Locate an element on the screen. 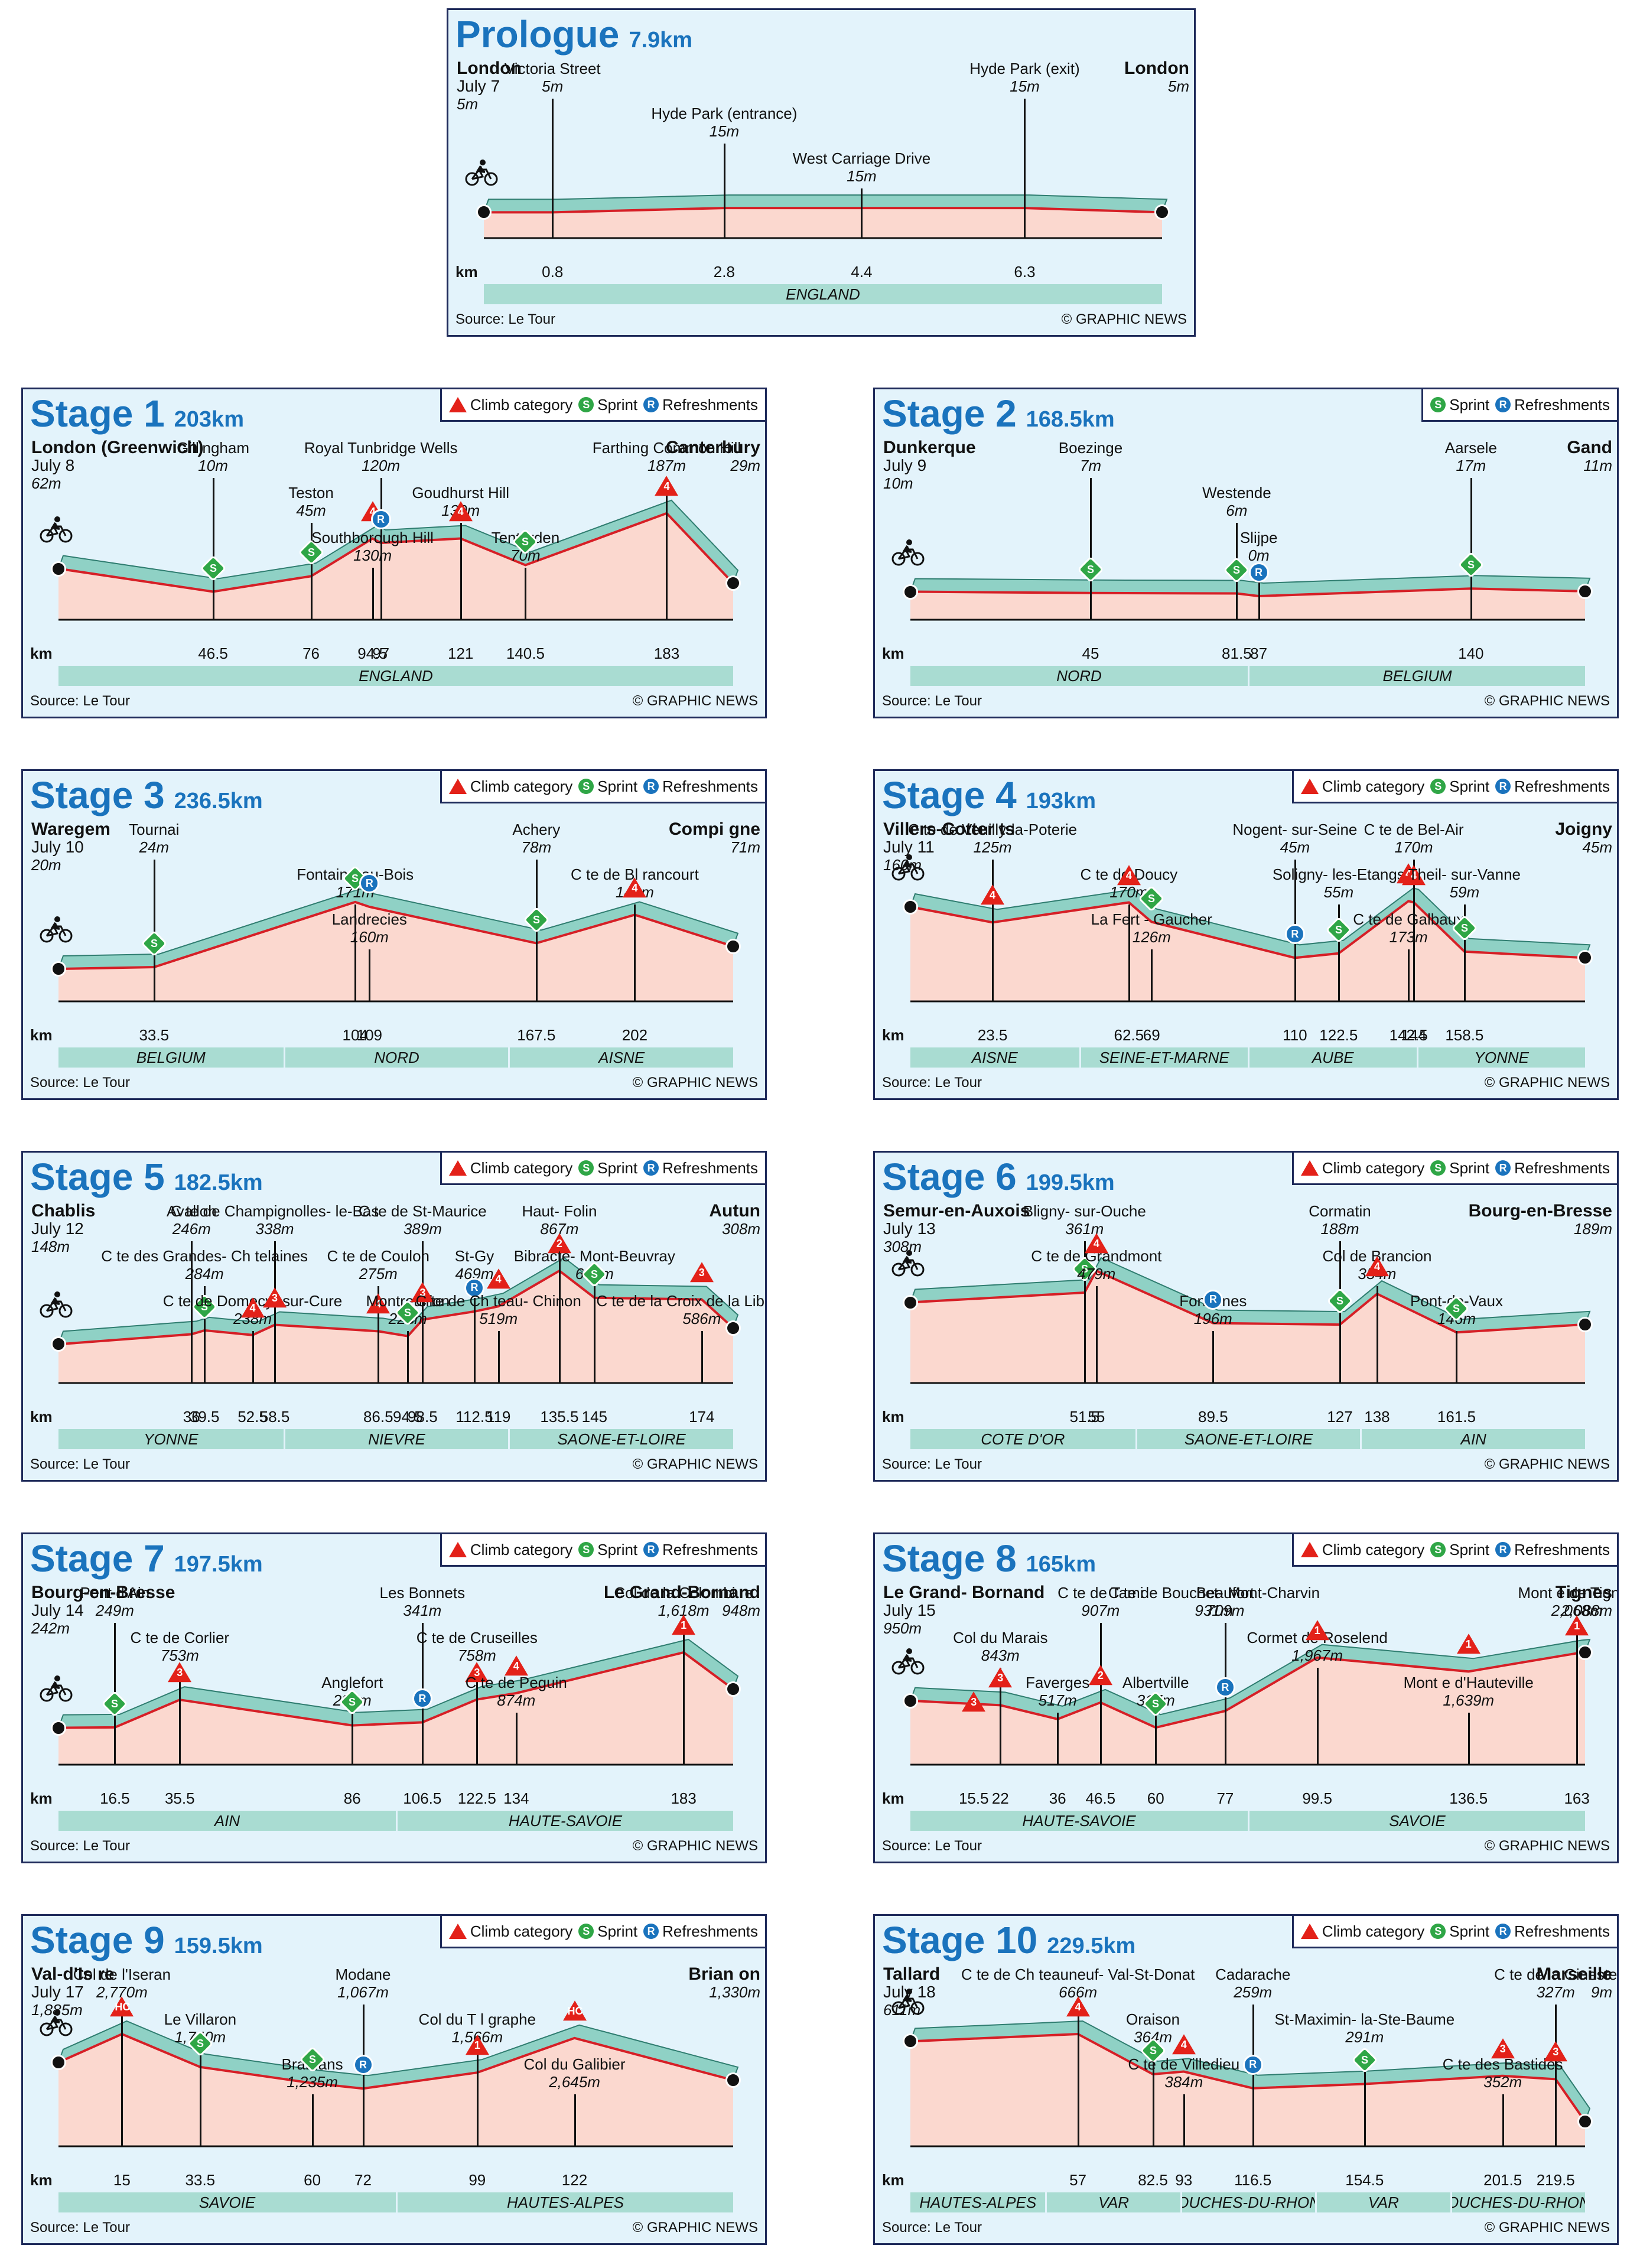 Image resolution: width=1640 pixels, height=2268 pixels. place-height: 1,235m is located at coordinates (313, 2082).